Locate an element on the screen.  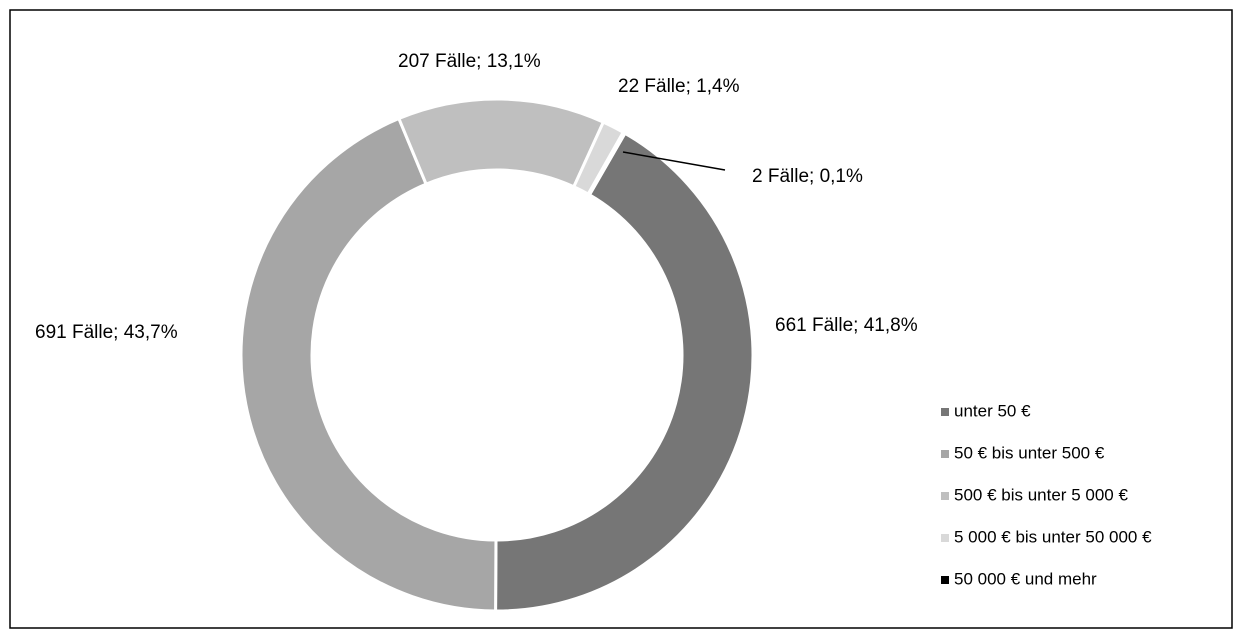
data-label: 661 Fälle; 41,8% is located at coordinates (846, 325).